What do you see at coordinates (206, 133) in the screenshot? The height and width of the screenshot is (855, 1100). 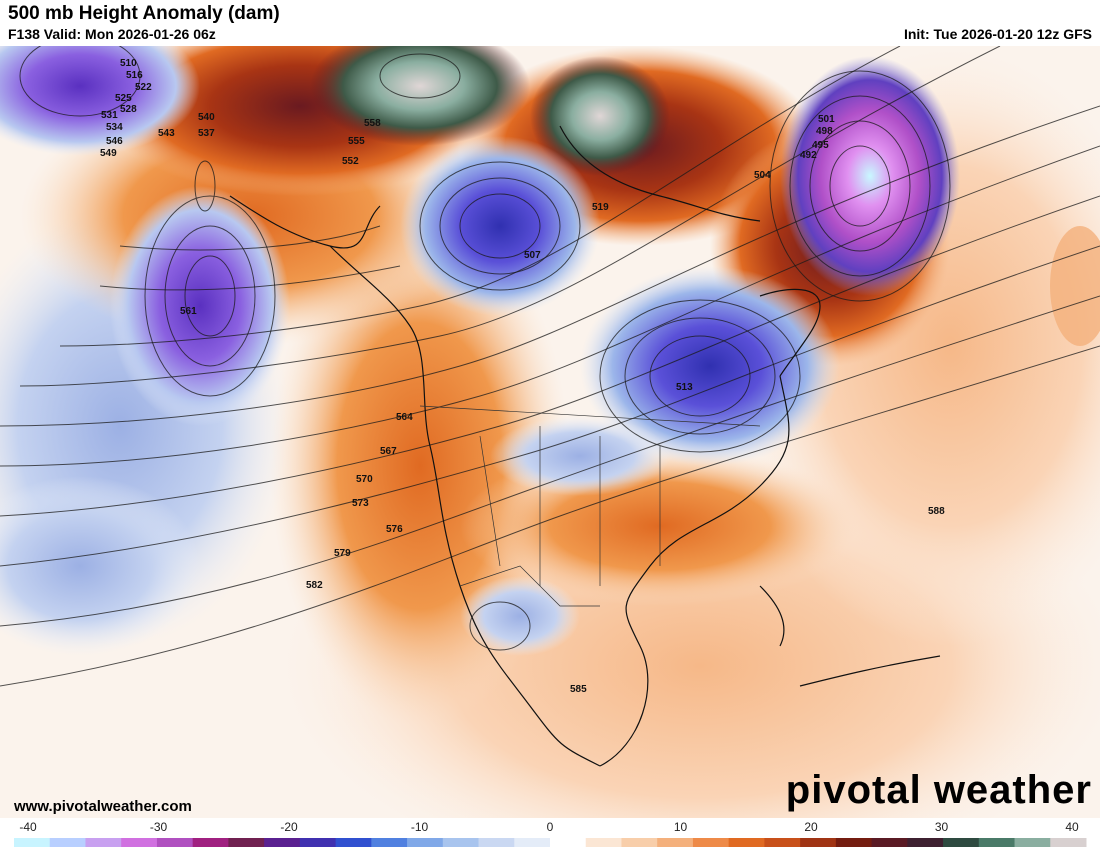 I see `contour-label: 537` at bounding box center [206, 133].